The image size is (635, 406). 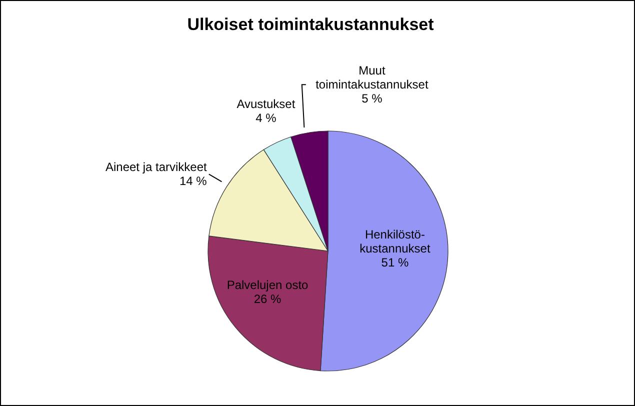 I want to click on slice-label: Avustukset, so click(x=266, y=103).